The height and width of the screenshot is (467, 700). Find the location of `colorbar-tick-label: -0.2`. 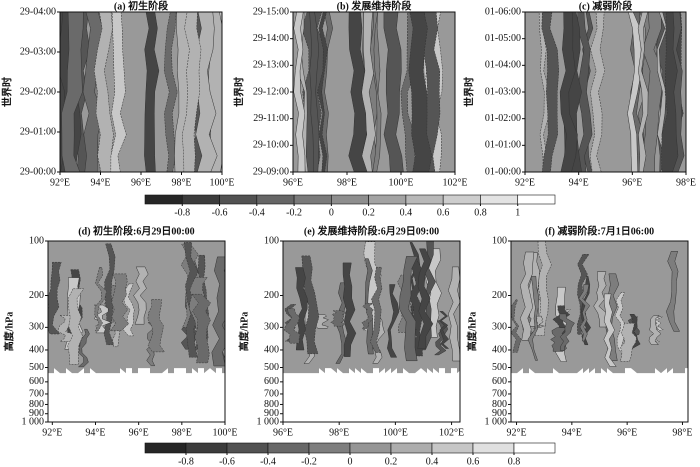

colorbar-tick-label: -0.2 is located at coordinates (294, 212).